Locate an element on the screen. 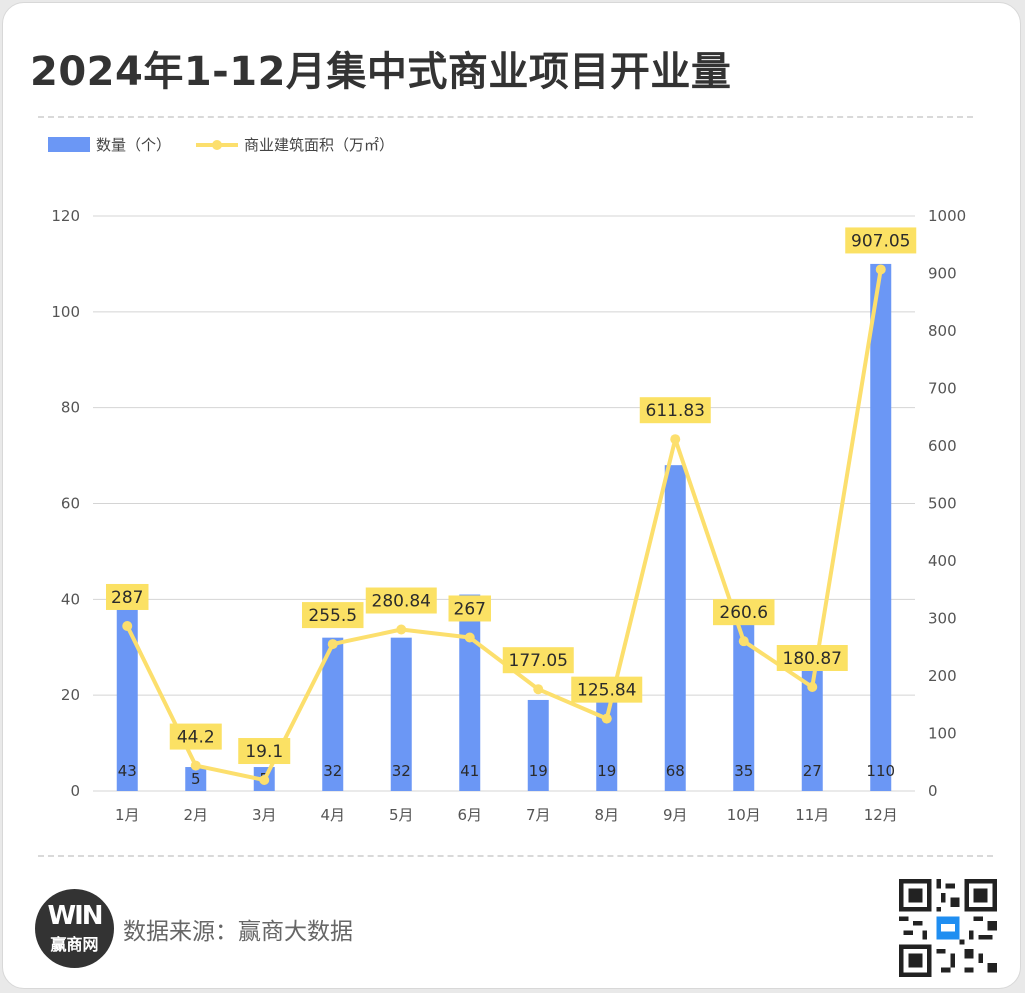  line-value-label: 267 is located at coordinates (470, 609).